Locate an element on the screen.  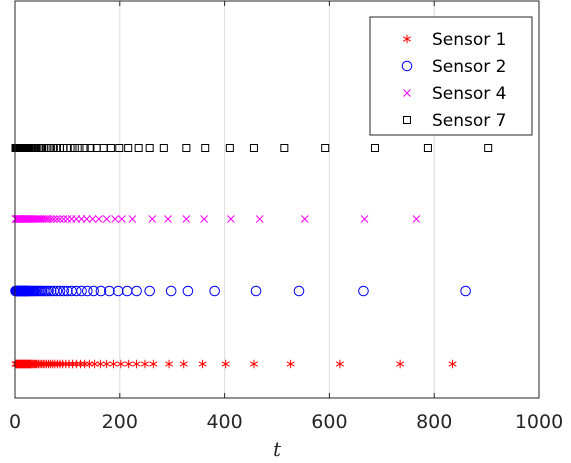
legend-entries: Sensor 1 Sensor 2 Sensor 4 Sensor 7 is located at coordinates (454, 80).